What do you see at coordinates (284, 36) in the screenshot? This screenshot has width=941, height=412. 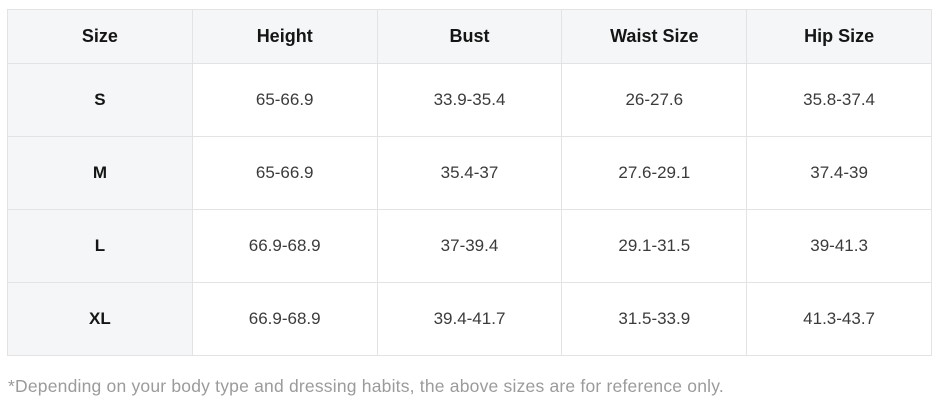 I see `column-header-height: Height` at bounding box center [284, 36].